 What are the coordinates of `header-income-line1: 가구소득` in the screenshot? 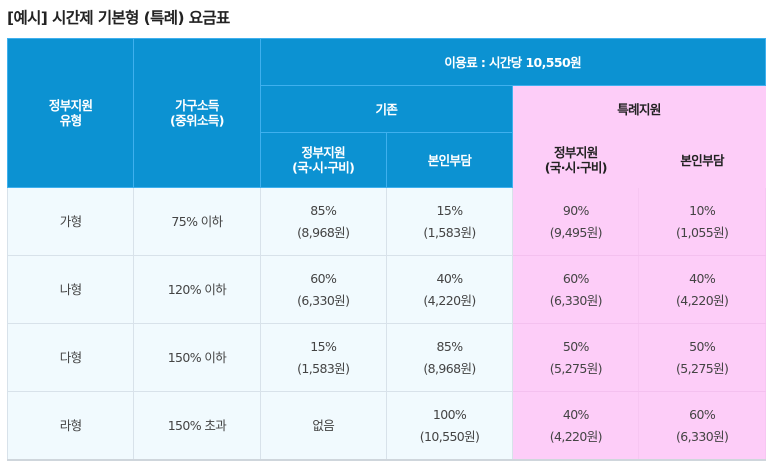 It's located at (197, 105).